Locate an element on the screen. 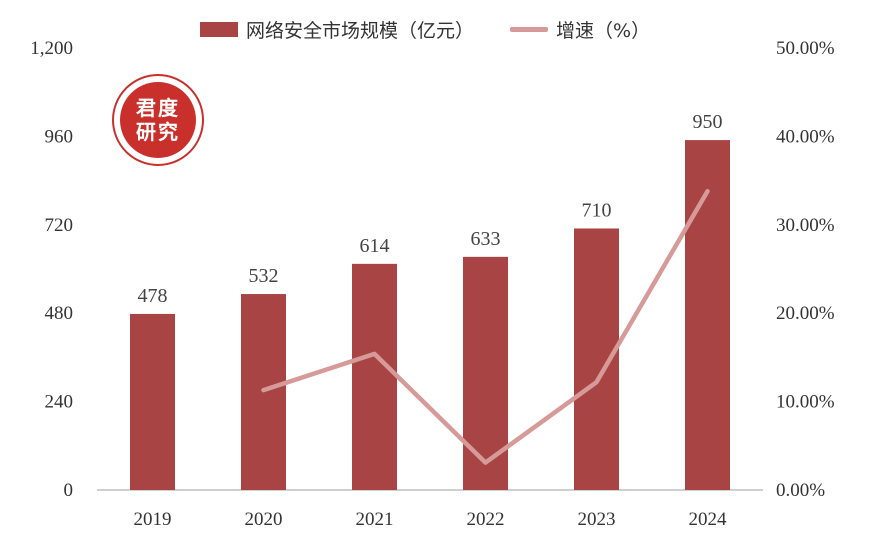  bar-data-label: 633 is located at coordinates (486, 239).